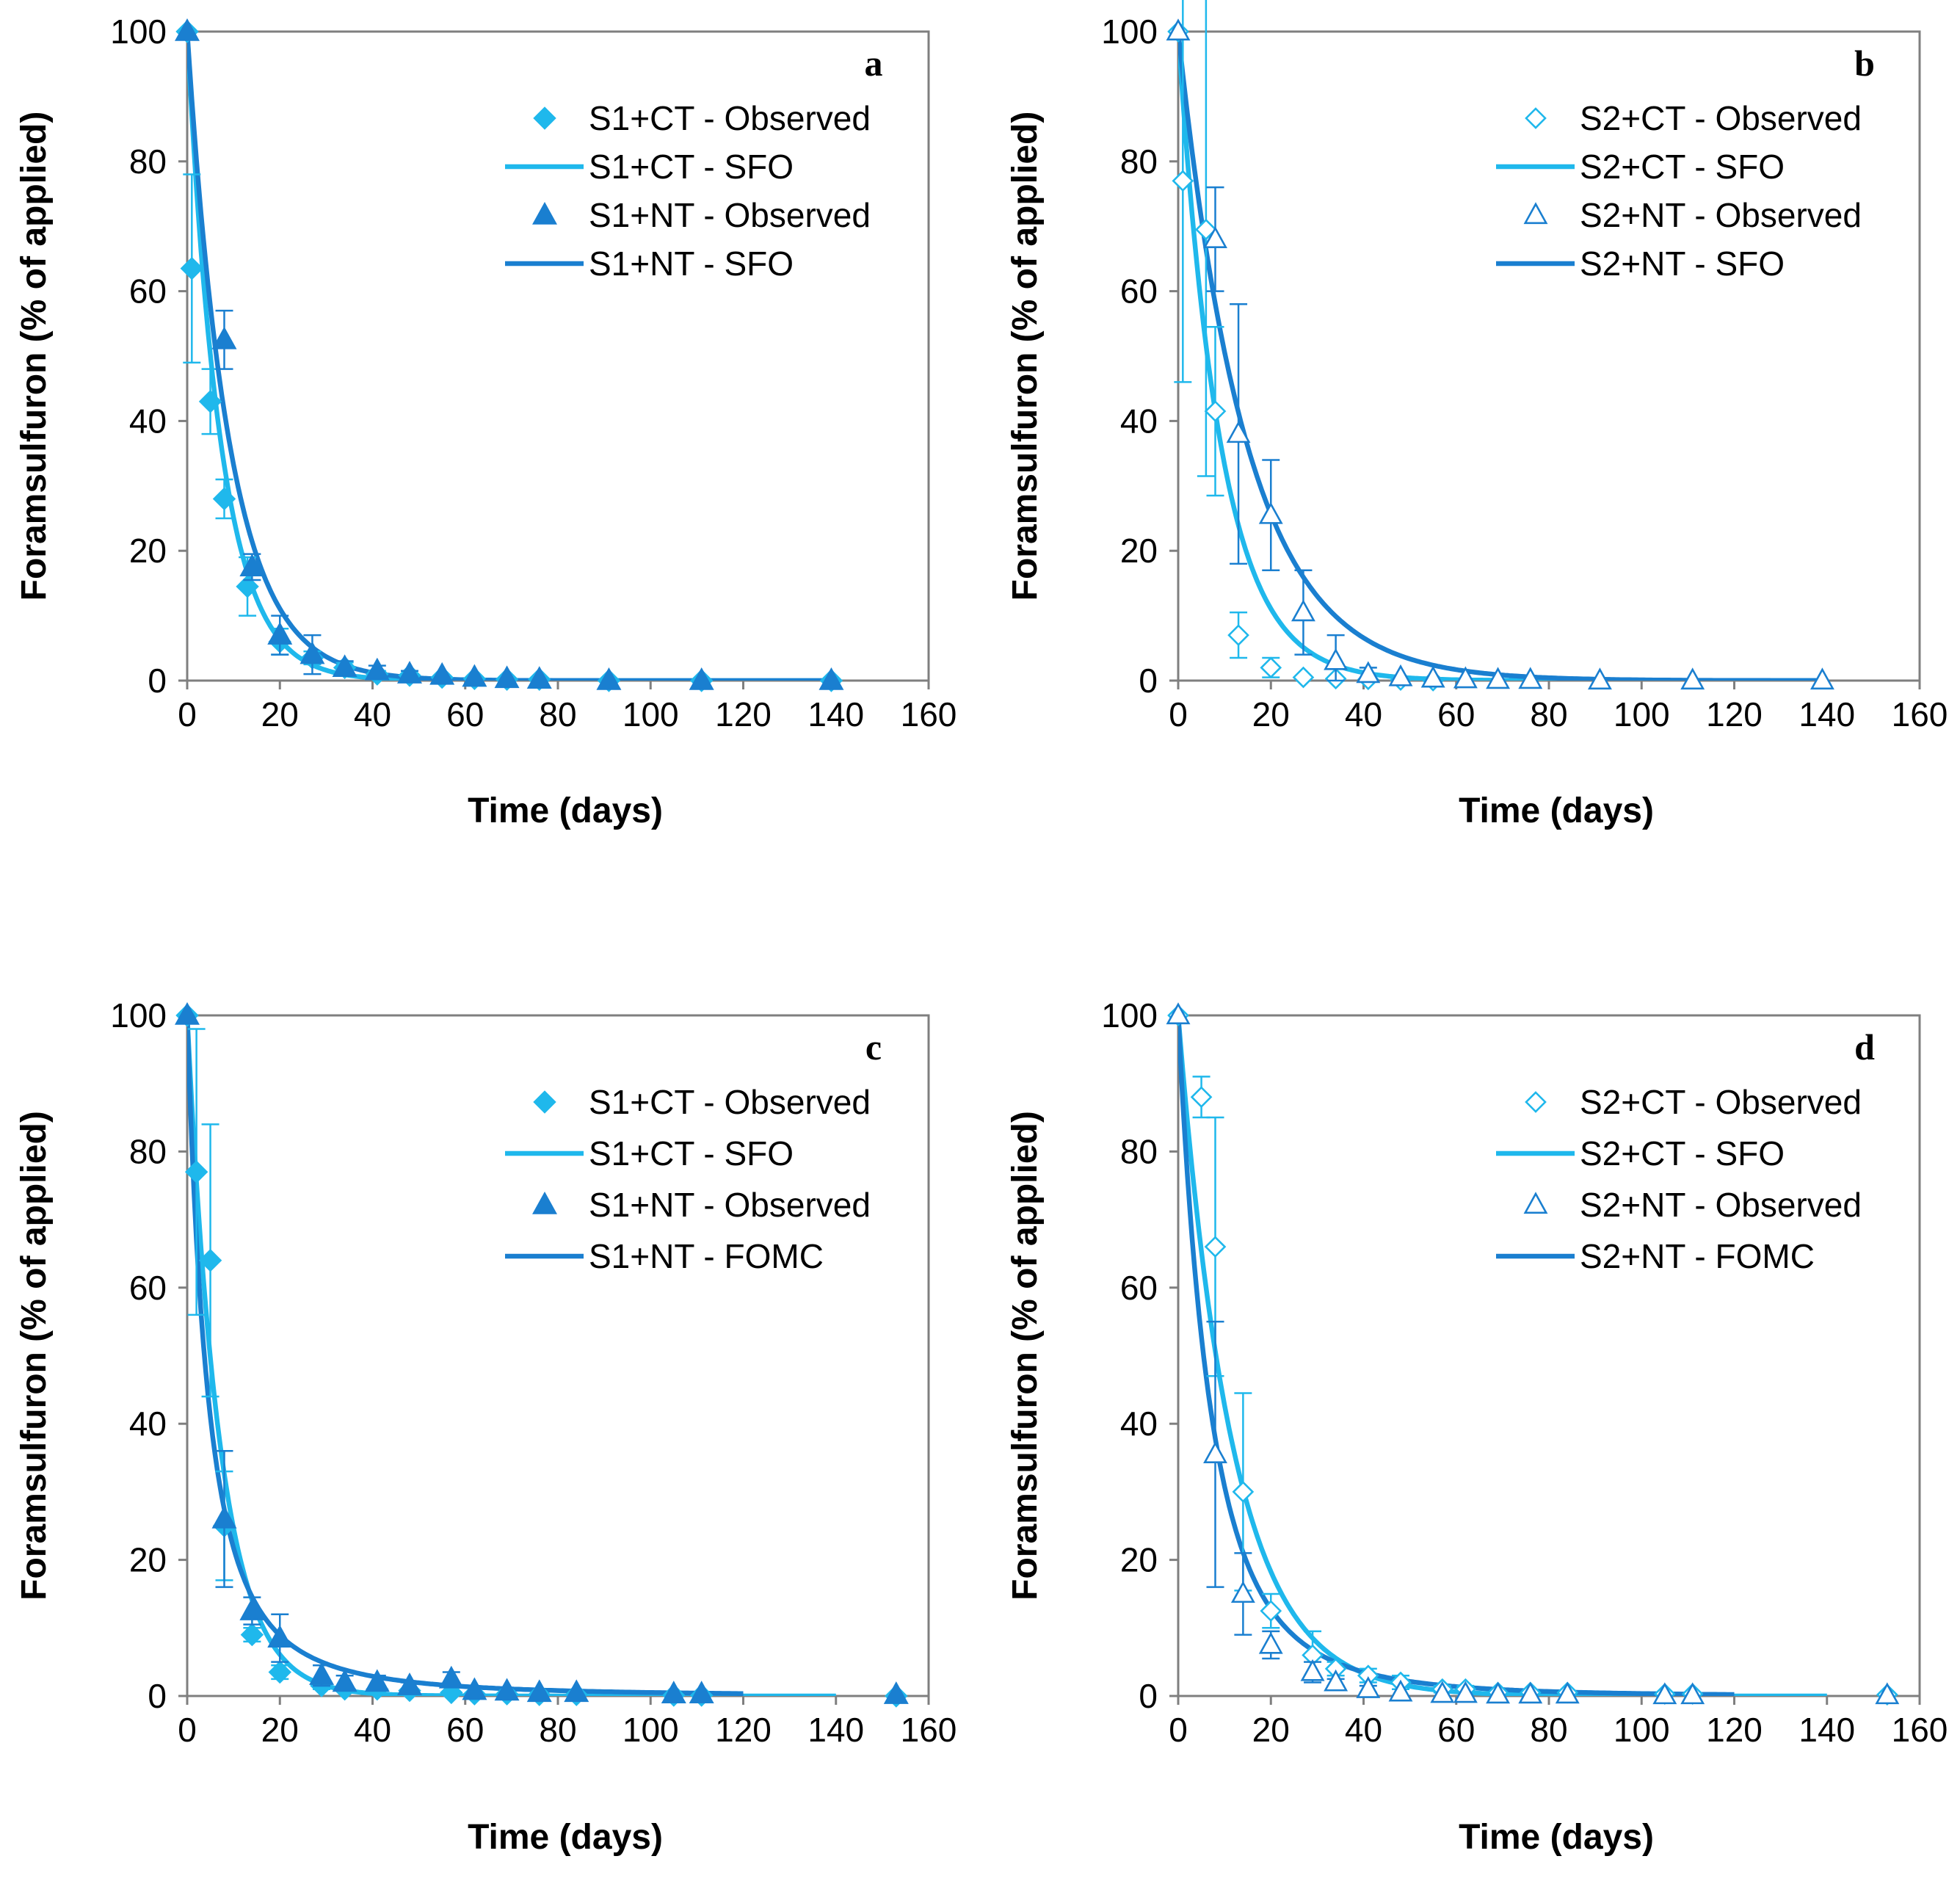 This screenshot has width=1960, height=1881. What do you see at coordinates (1129, 32) in the screenshot?
I see `panel-b-y-tick-label: 100` at bounding box center [1129, 32].